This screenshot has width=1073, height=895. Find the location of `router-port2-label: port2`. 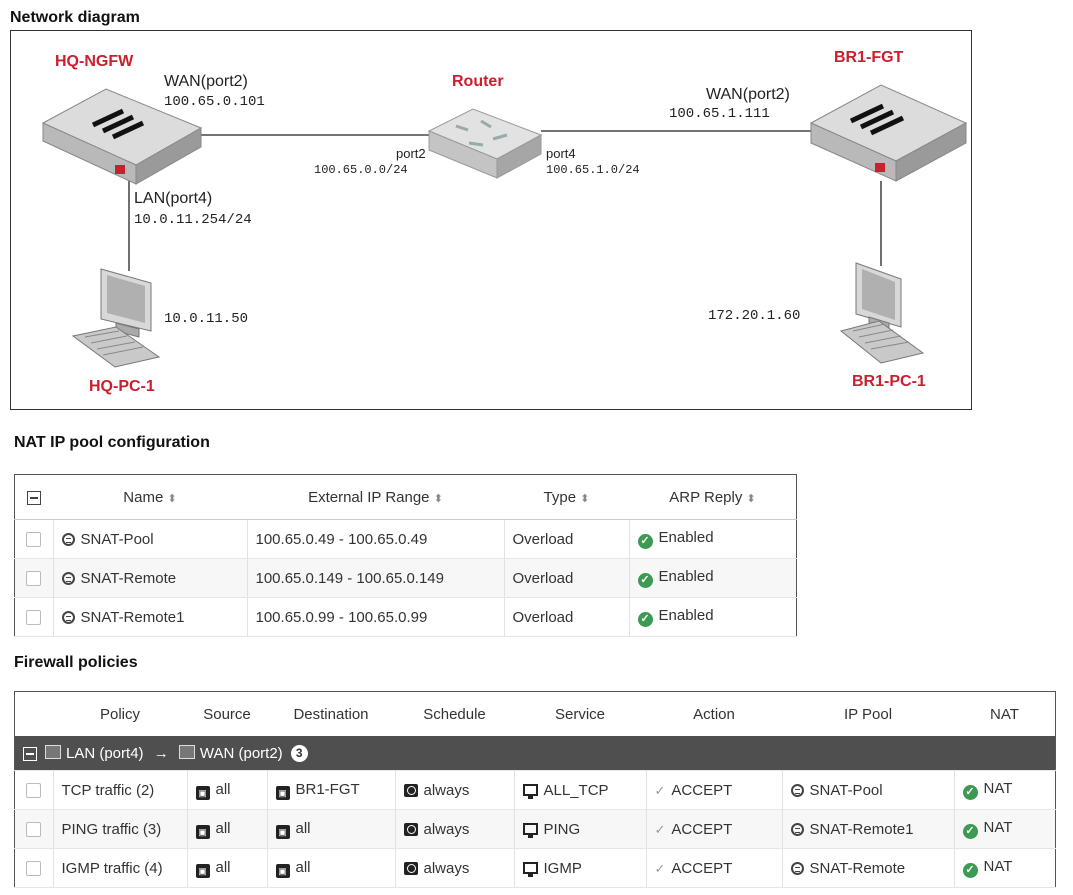

router-port2-label: port2 is located at coordinates (411, 153).